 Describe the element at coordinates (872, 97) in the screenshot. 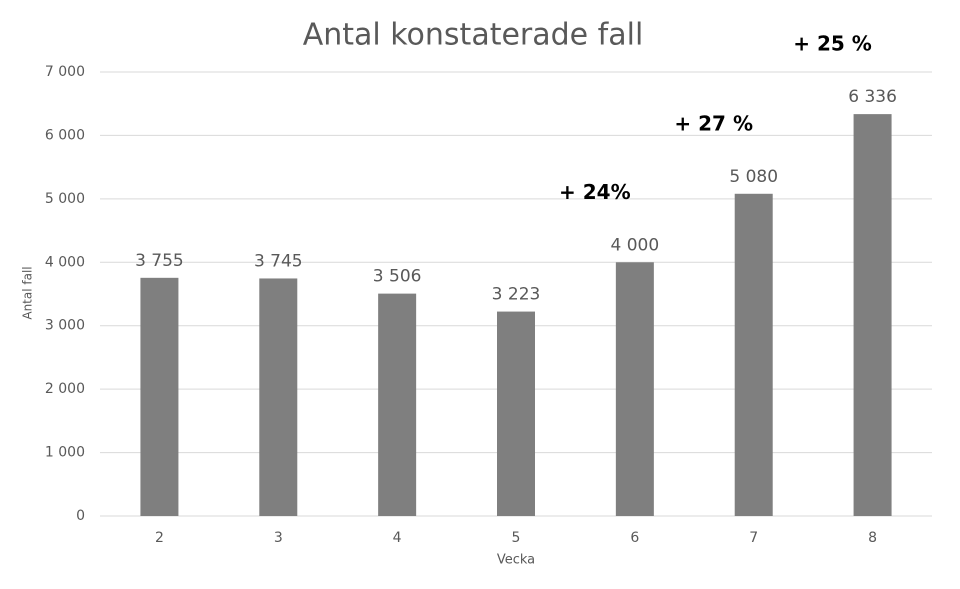

I see `value-label: 6 336` at that location.